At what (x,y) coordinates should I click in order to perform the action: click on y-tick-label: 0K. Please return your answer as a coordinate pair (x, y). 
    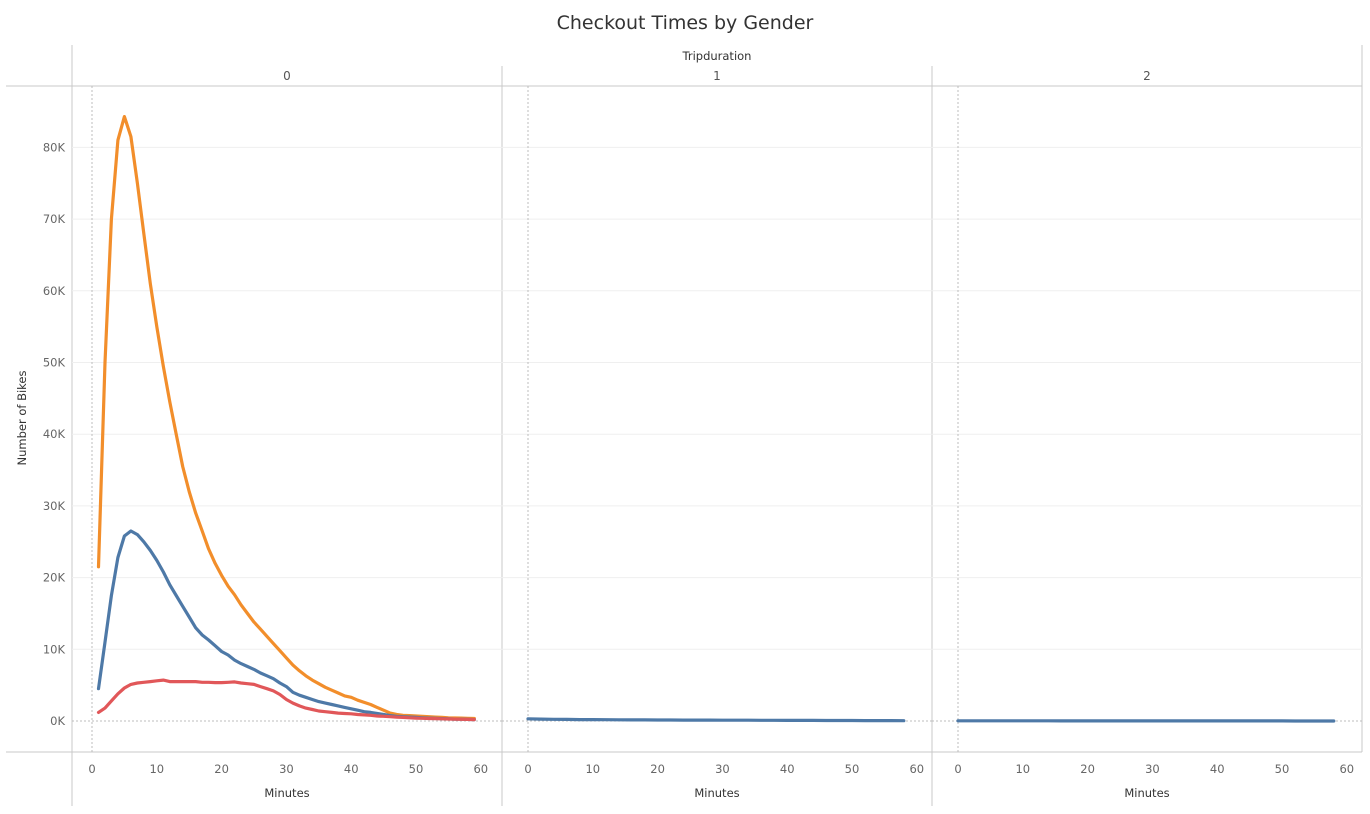
    Looking at the image, I should click on (57, 721).